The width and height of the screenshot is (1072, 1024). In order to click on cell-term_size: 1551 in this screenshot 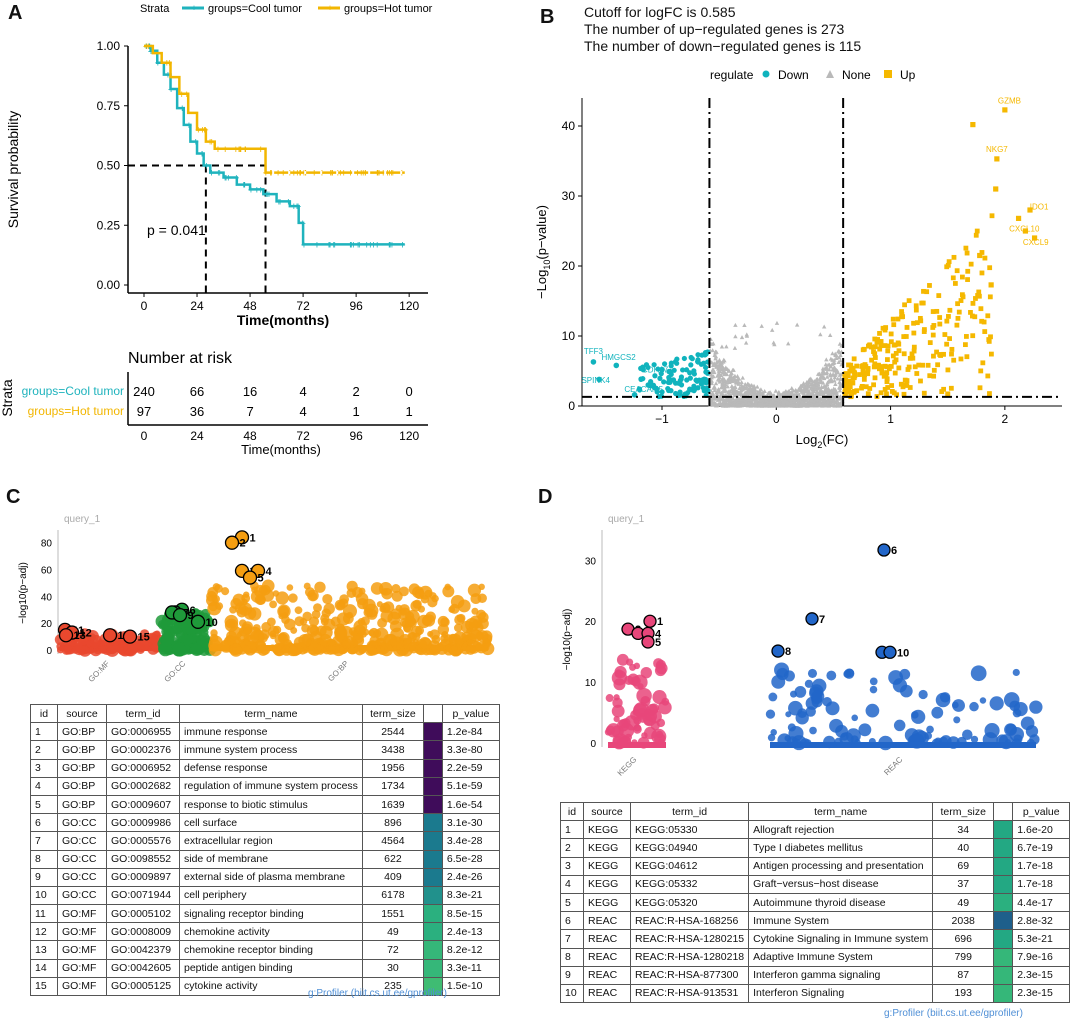, I will do `click(392, 914)`.